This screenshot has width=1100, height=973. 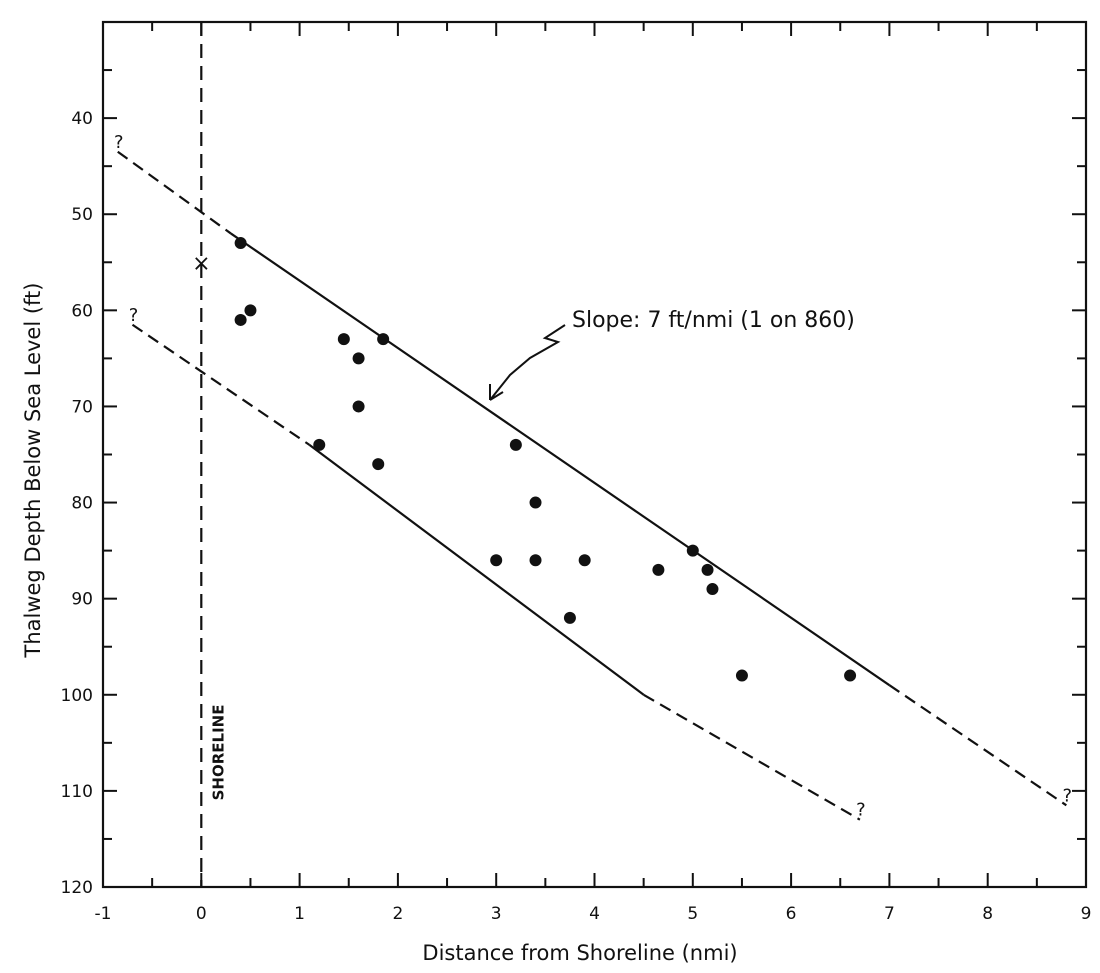 What do you see at coordinates (218, 753) in the screenshot?
I see `shoreline-label: SHORELINE` at bounding box center [218, 753].